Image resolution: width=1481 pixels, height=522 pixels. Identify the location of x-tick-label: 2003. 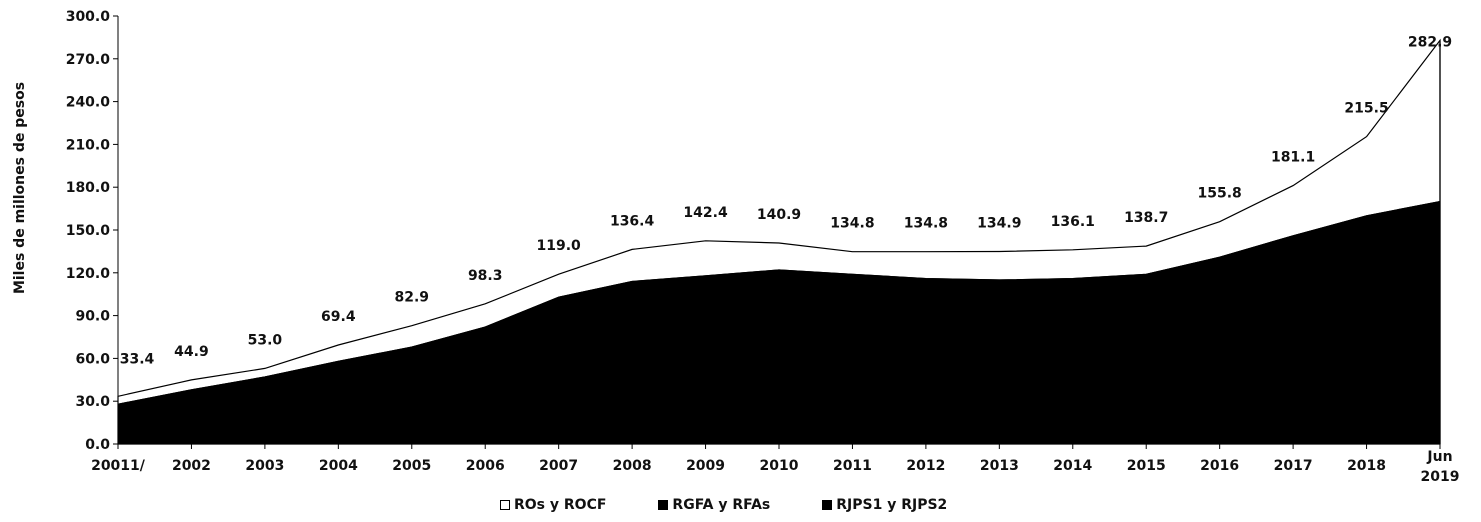
(264, 466).